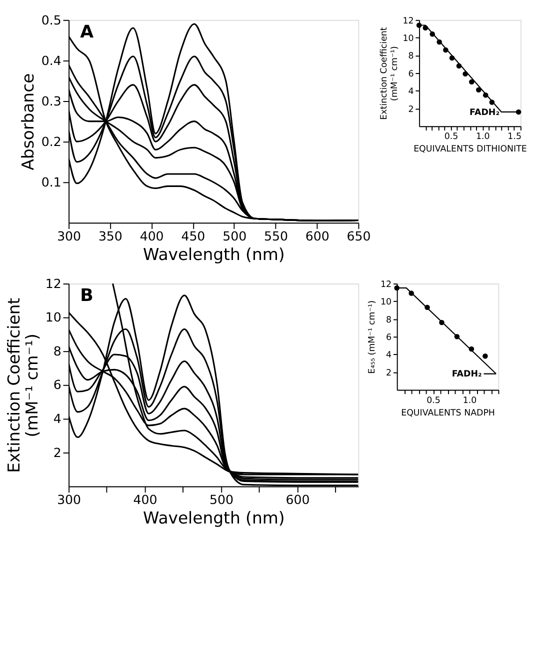 This screenshot has width=533, height=662. What do you see at coordinates (451, 137) in the screenshot?
I see `x-tick-label: 0.5` at bounding box center [451, 137].